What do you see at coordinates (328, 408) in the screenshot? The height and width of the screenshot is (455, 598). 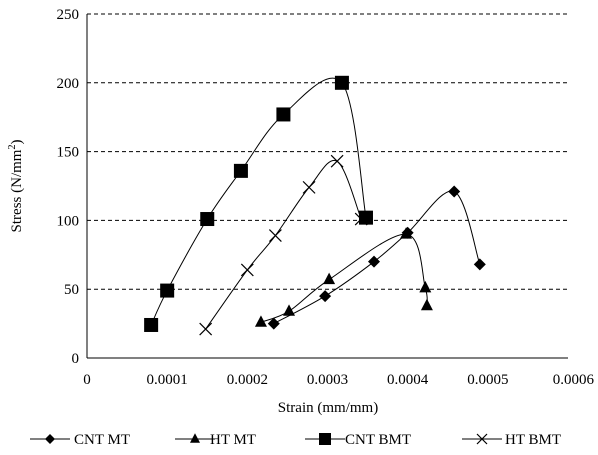 I see `x-axis-title: Strain (mm/mm)` at bounding box center [328, 408].